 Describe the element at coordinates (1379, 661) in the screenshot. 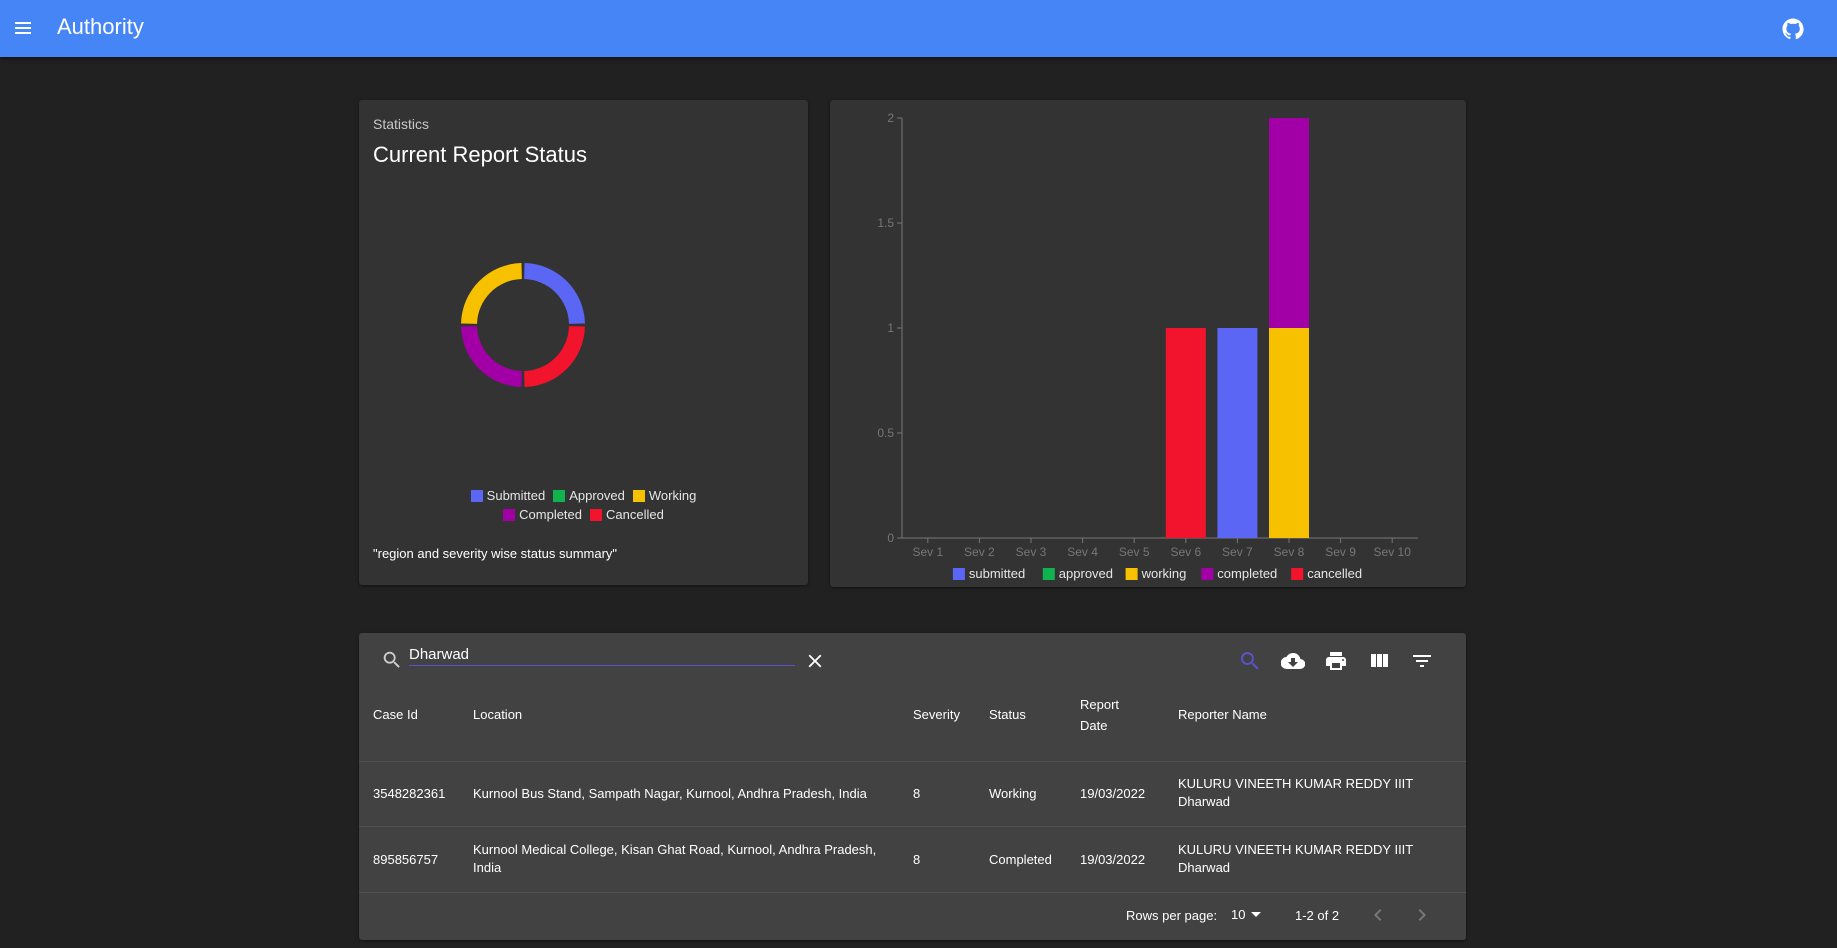

I see `view-columns-icon` at that location.